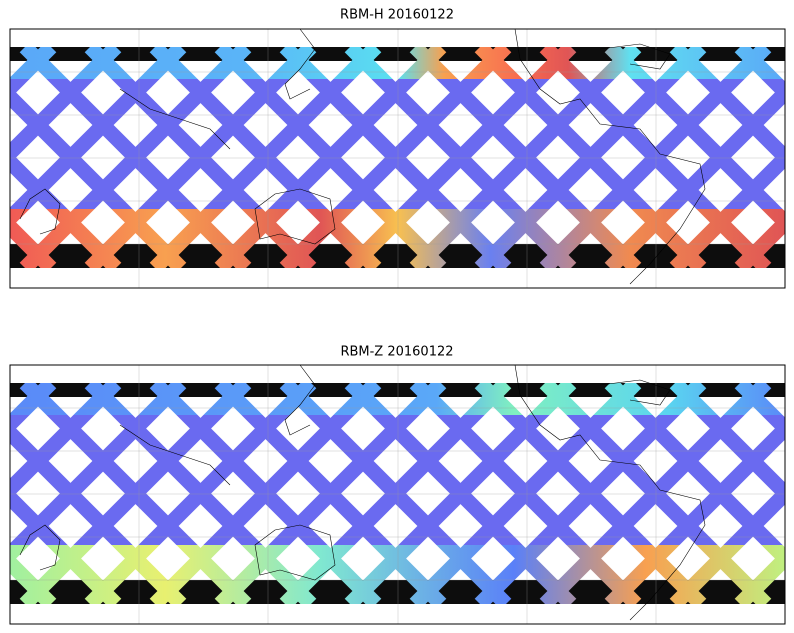 The height and width of the screenshot is (633, 794). Describe the element at coordinates (396, 352) in the screenshot. I see `panel-title: RBM-Z 20160122` at that location.